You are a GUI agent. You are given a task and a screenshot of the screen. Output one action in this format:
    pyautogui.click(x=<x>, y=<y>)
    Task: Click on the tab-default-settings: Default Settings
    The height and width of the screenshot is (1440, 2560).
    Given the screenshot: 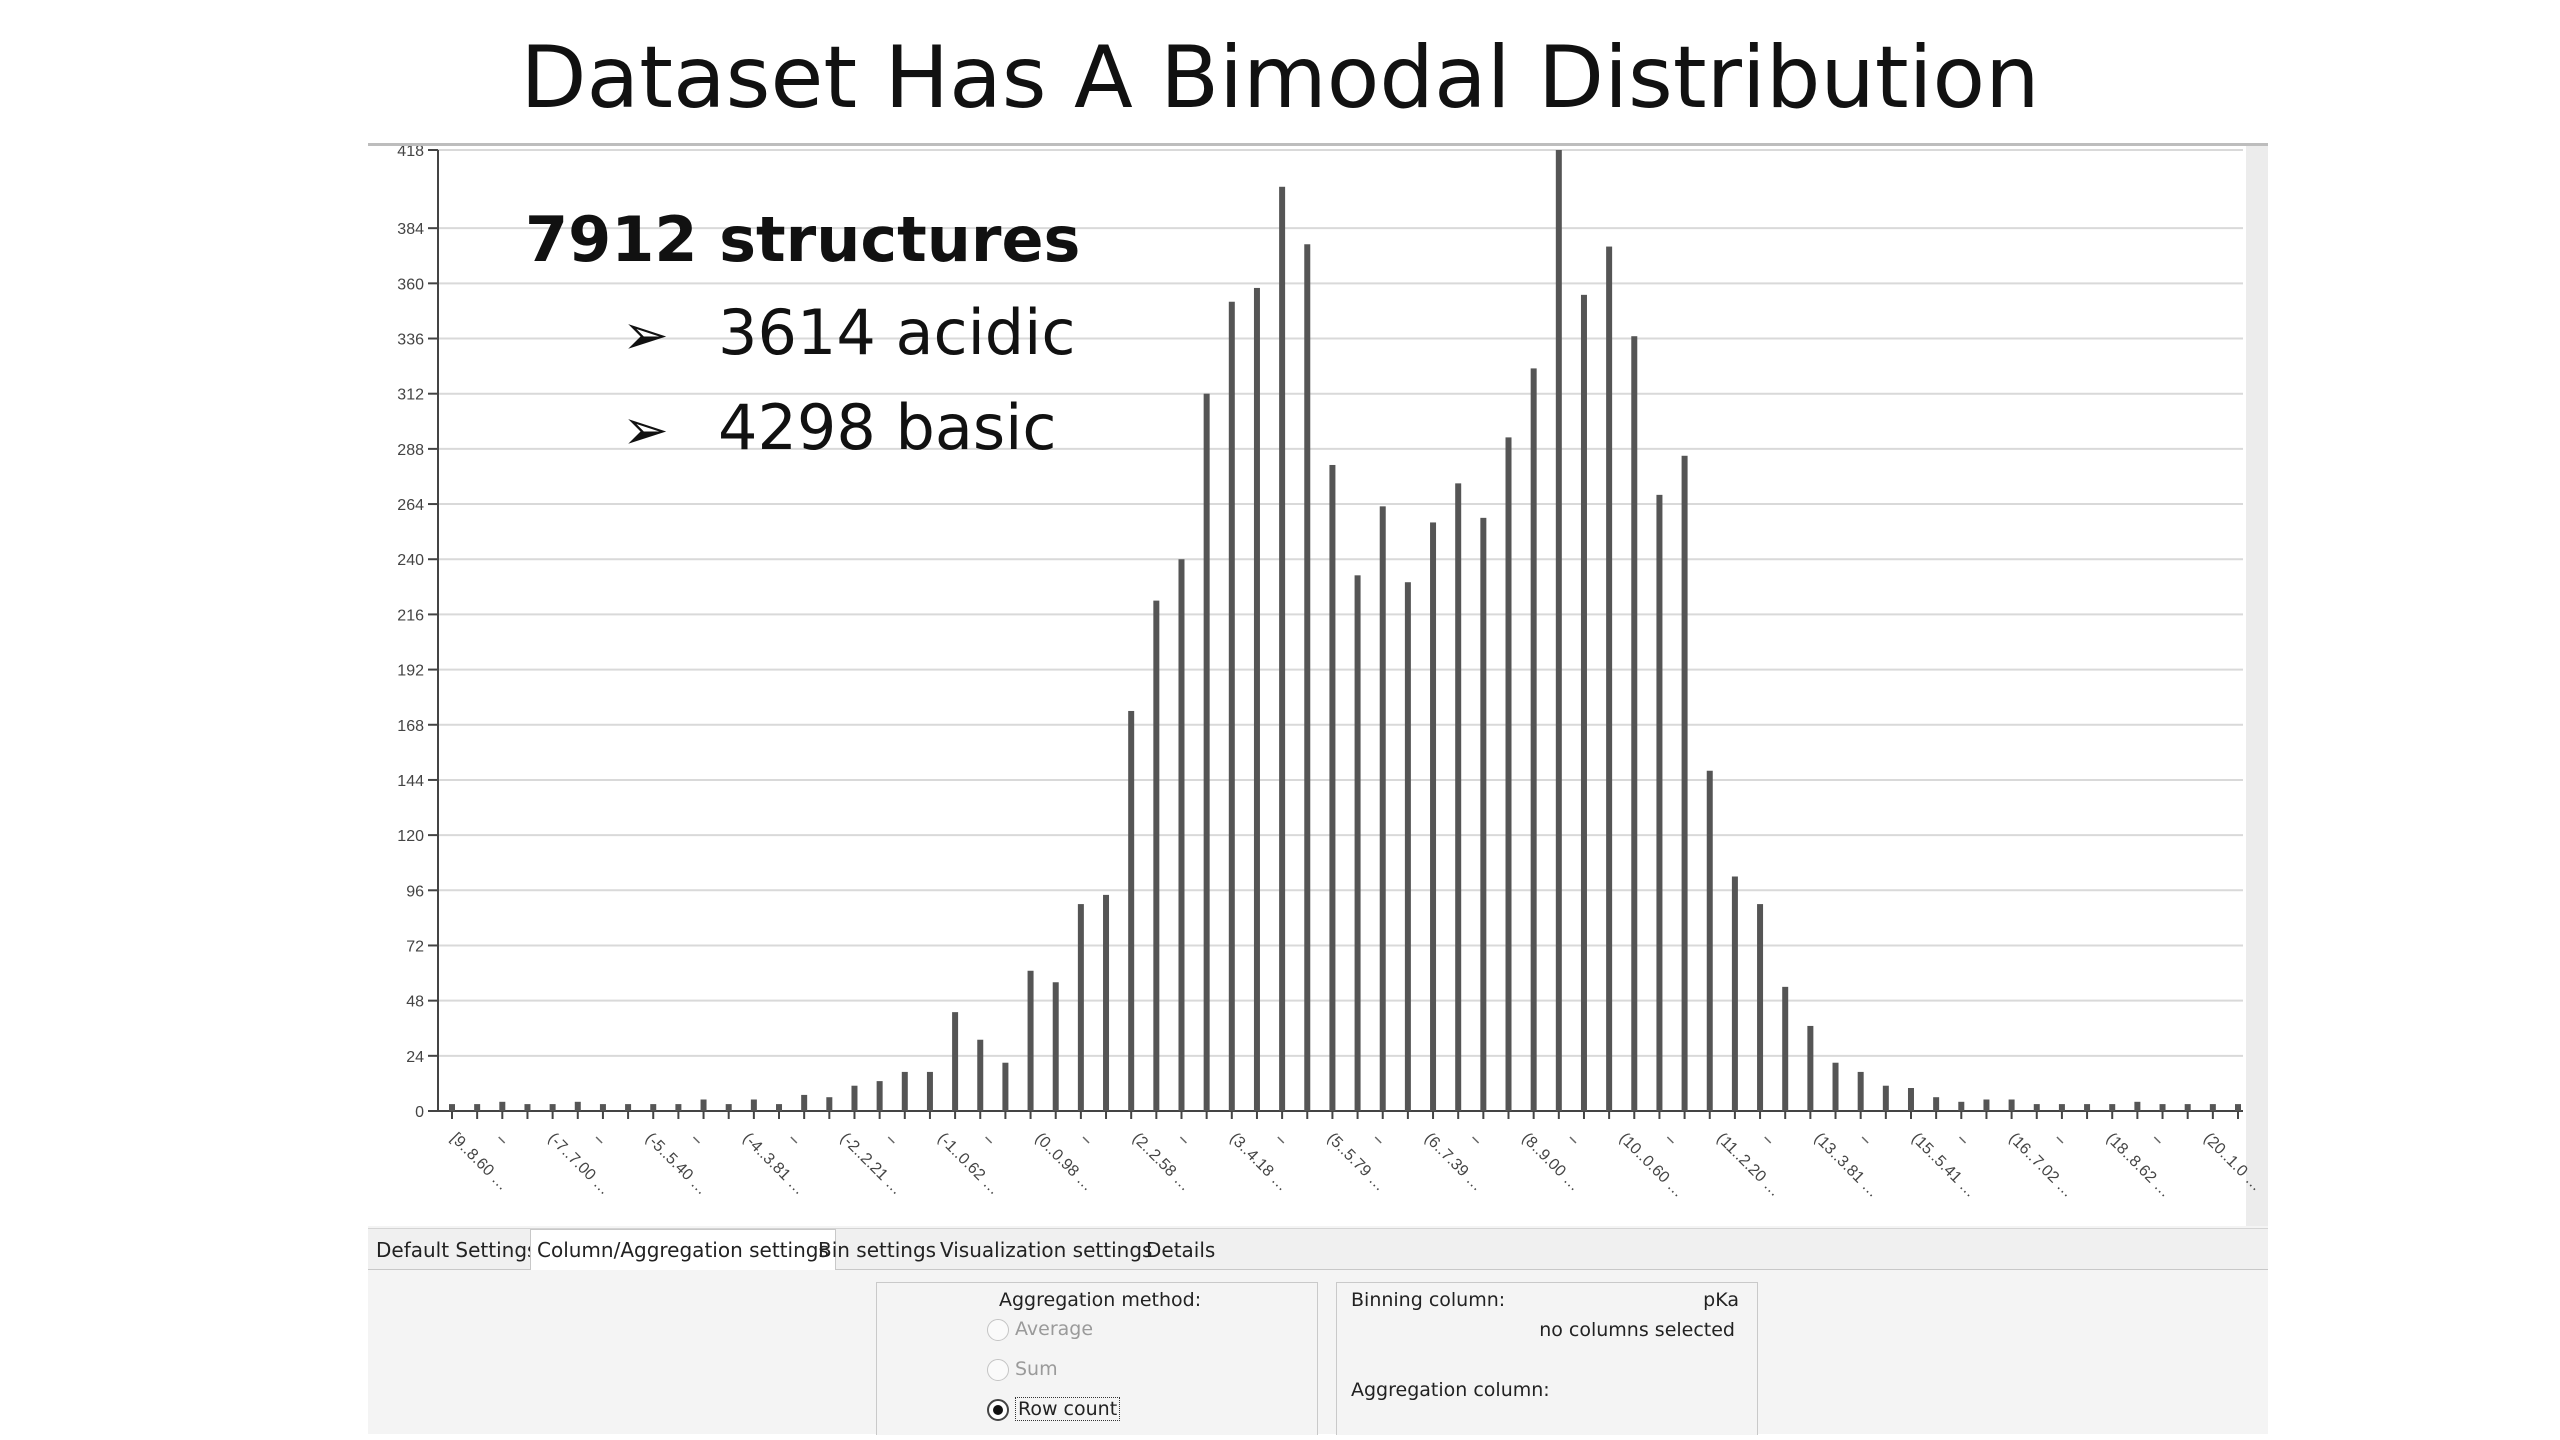 What is the action you would take?
    pyautogui.click(x=457, y=1250)
    